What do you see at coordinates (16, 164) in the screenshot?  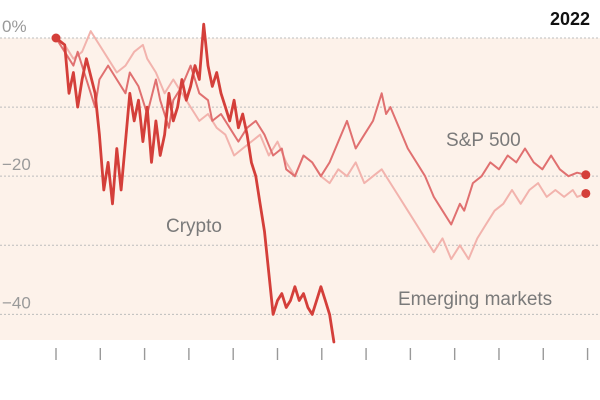 I see `y-tick-label: −20` at bounding box center [16, 164].